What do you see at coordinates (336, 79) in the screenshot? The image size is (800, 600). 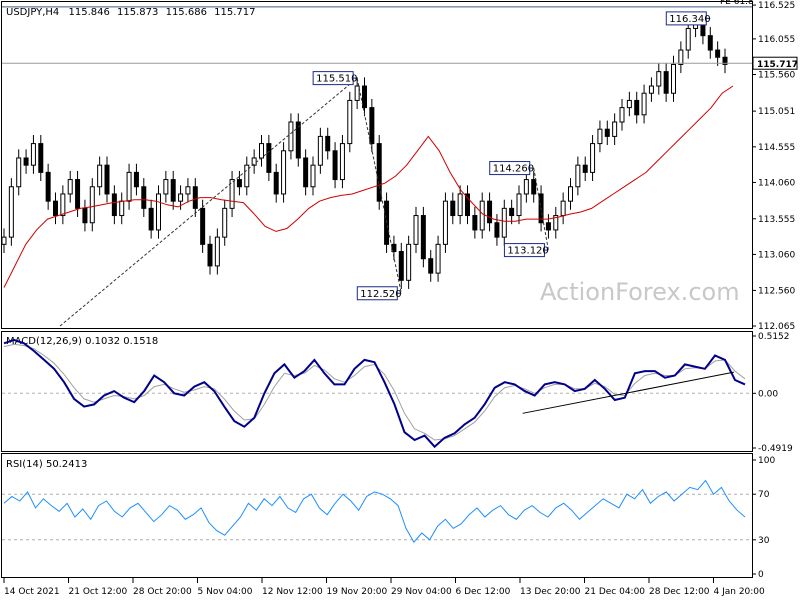 I see `swing-label-text: 115.510` at bounding box center [336, 79].